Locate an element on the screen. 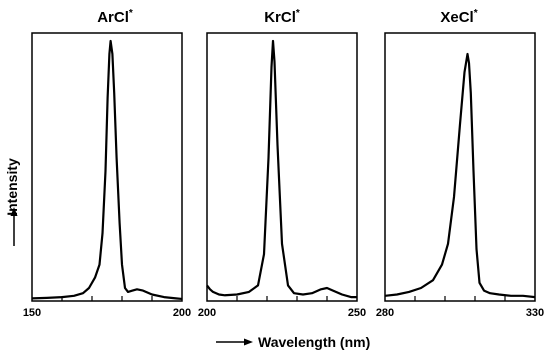 This screenshot has width=545, height=355. panel-title-krcl: KrCl* is located at coordinates (282, 17).